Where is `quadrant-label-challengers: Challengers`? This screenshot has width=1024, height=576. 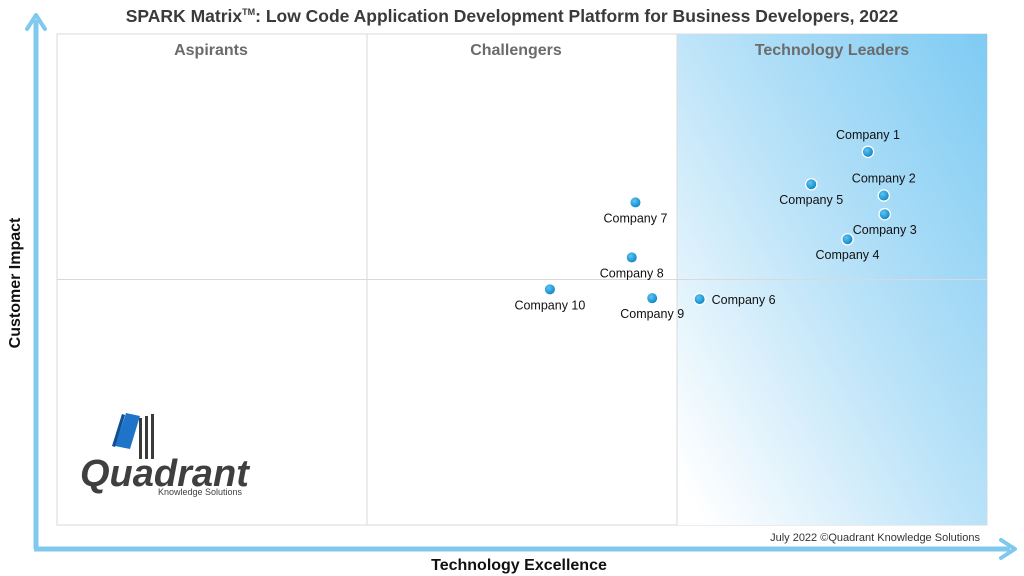
quadrant-label-challengers: Challengers is located at coordinates (516, 50).